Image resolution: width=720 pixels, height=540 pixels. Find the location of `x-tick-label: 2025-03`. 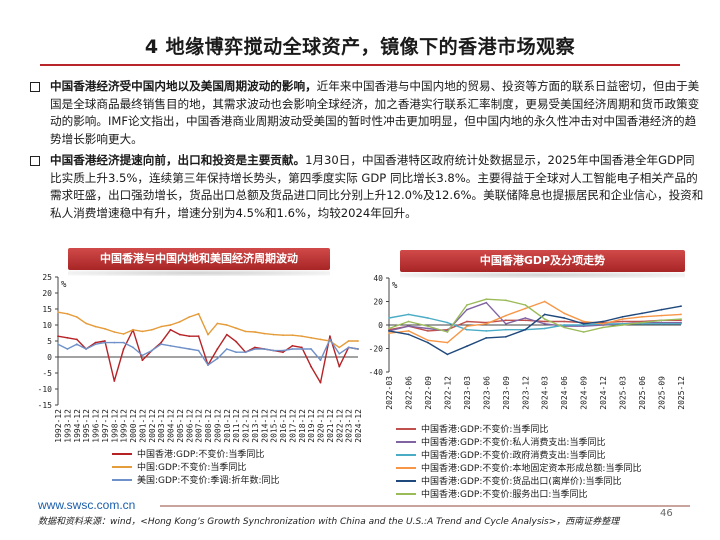

x-tick-label: 2025-03 is located at coordinates (623, 393).